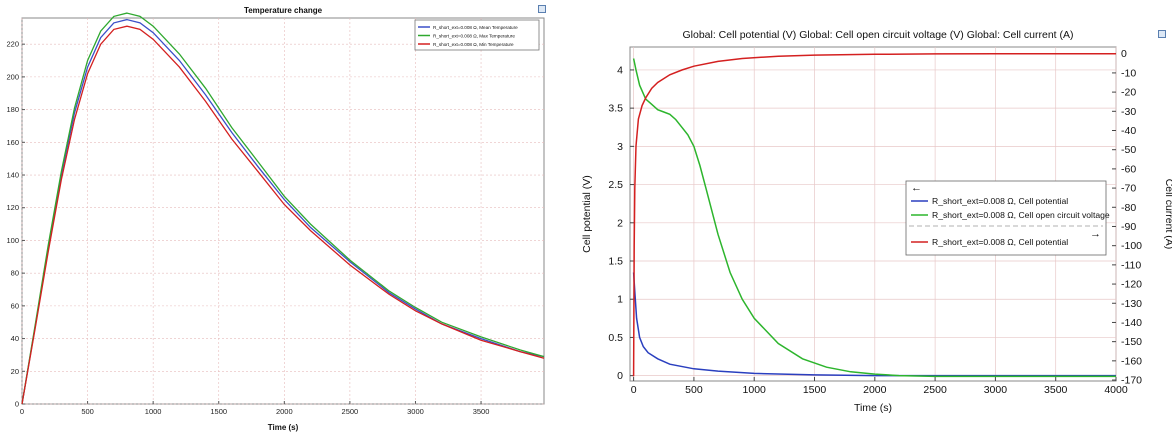  Describe the element at coordinates (1131, 285) in the screenshot. I see `y2-tick-label: -120` at that location.